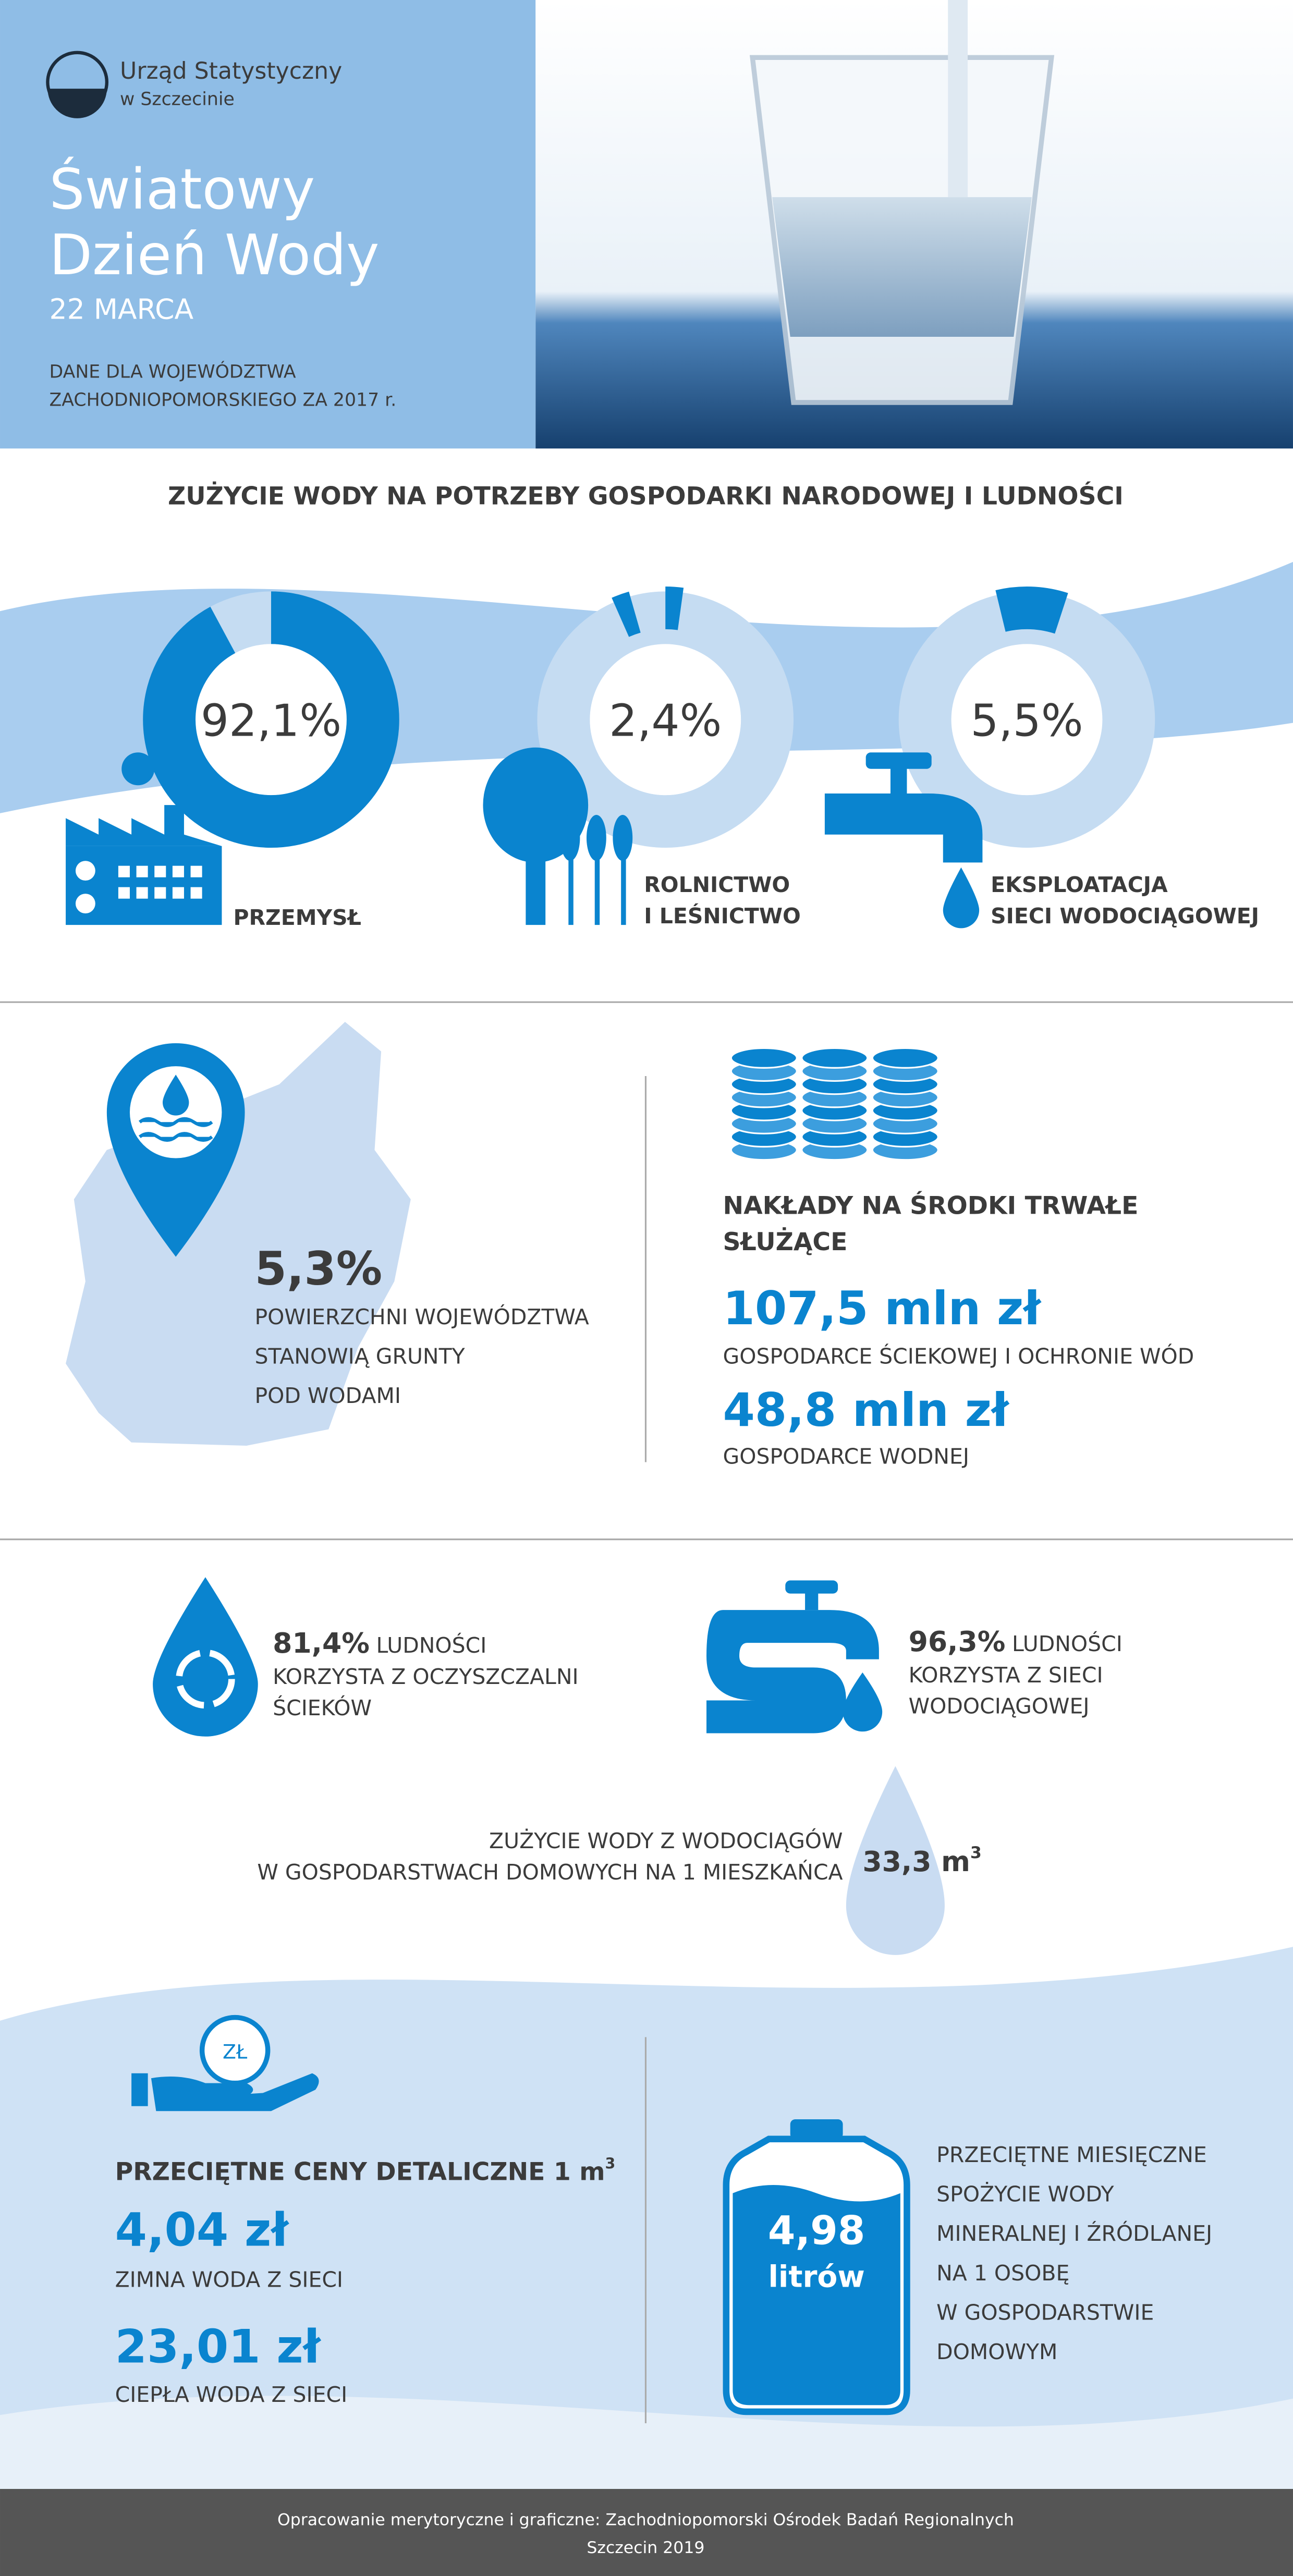  What do you see at coordinates (916, 1861) in the screenshot?
I see `consumption-value: 33,3 m` at bounding box center [916, 1861].